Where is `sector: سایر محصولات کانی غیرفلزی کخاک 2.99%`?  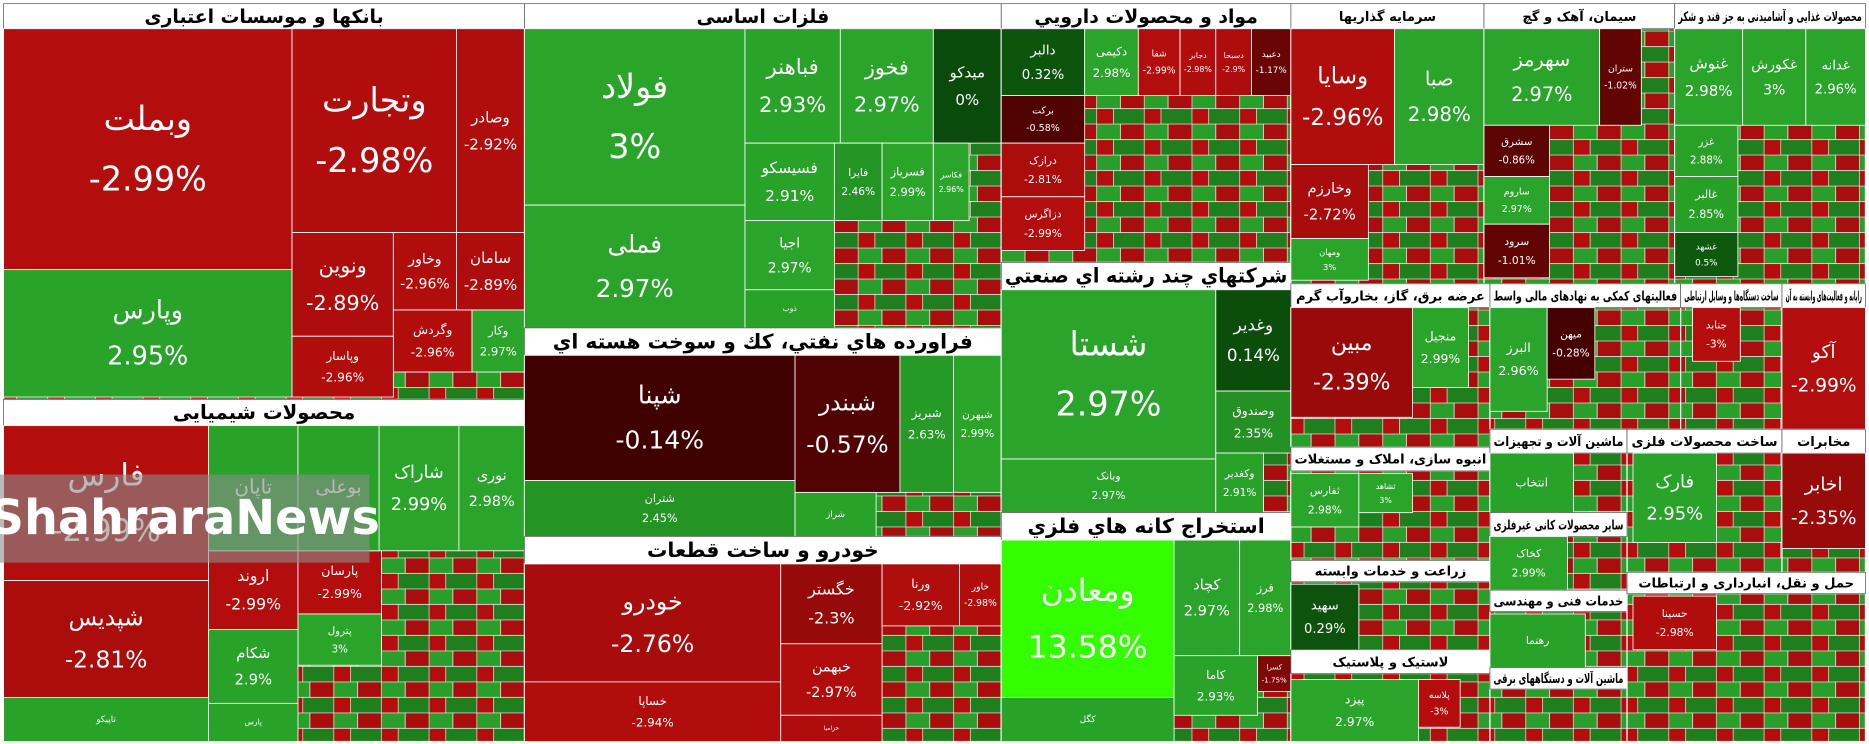
sector: سایر محصولات کانی غیرفلزی کخاک 2.99% is located at coordinates (1558, 551).